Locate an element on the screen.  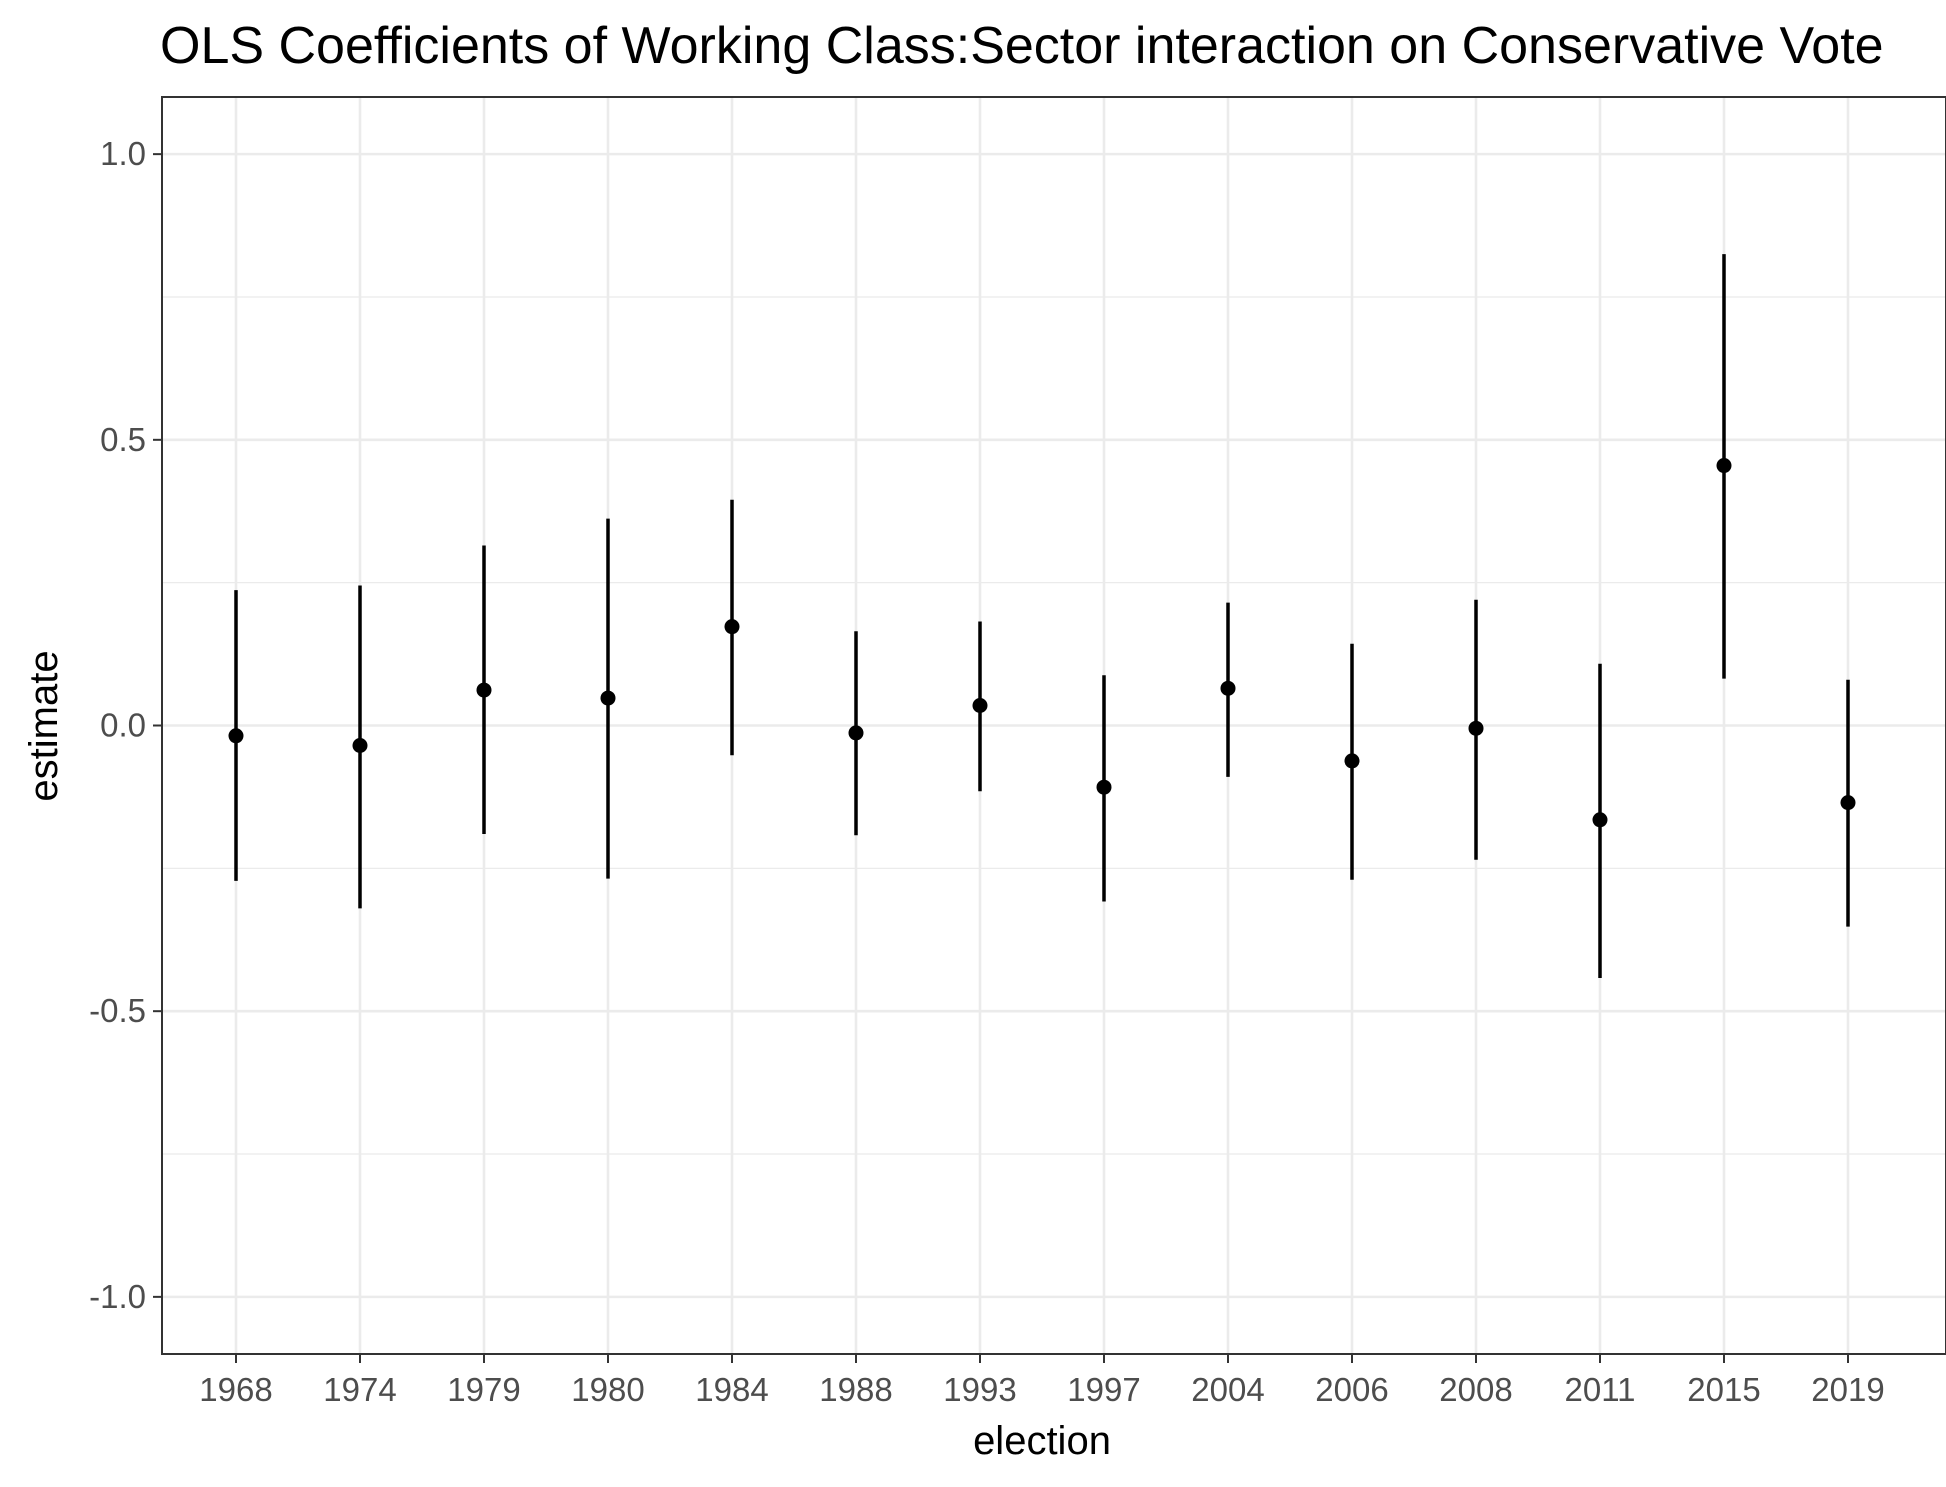
x-tick-label: 1980 is located at coordinates (607, 1389).